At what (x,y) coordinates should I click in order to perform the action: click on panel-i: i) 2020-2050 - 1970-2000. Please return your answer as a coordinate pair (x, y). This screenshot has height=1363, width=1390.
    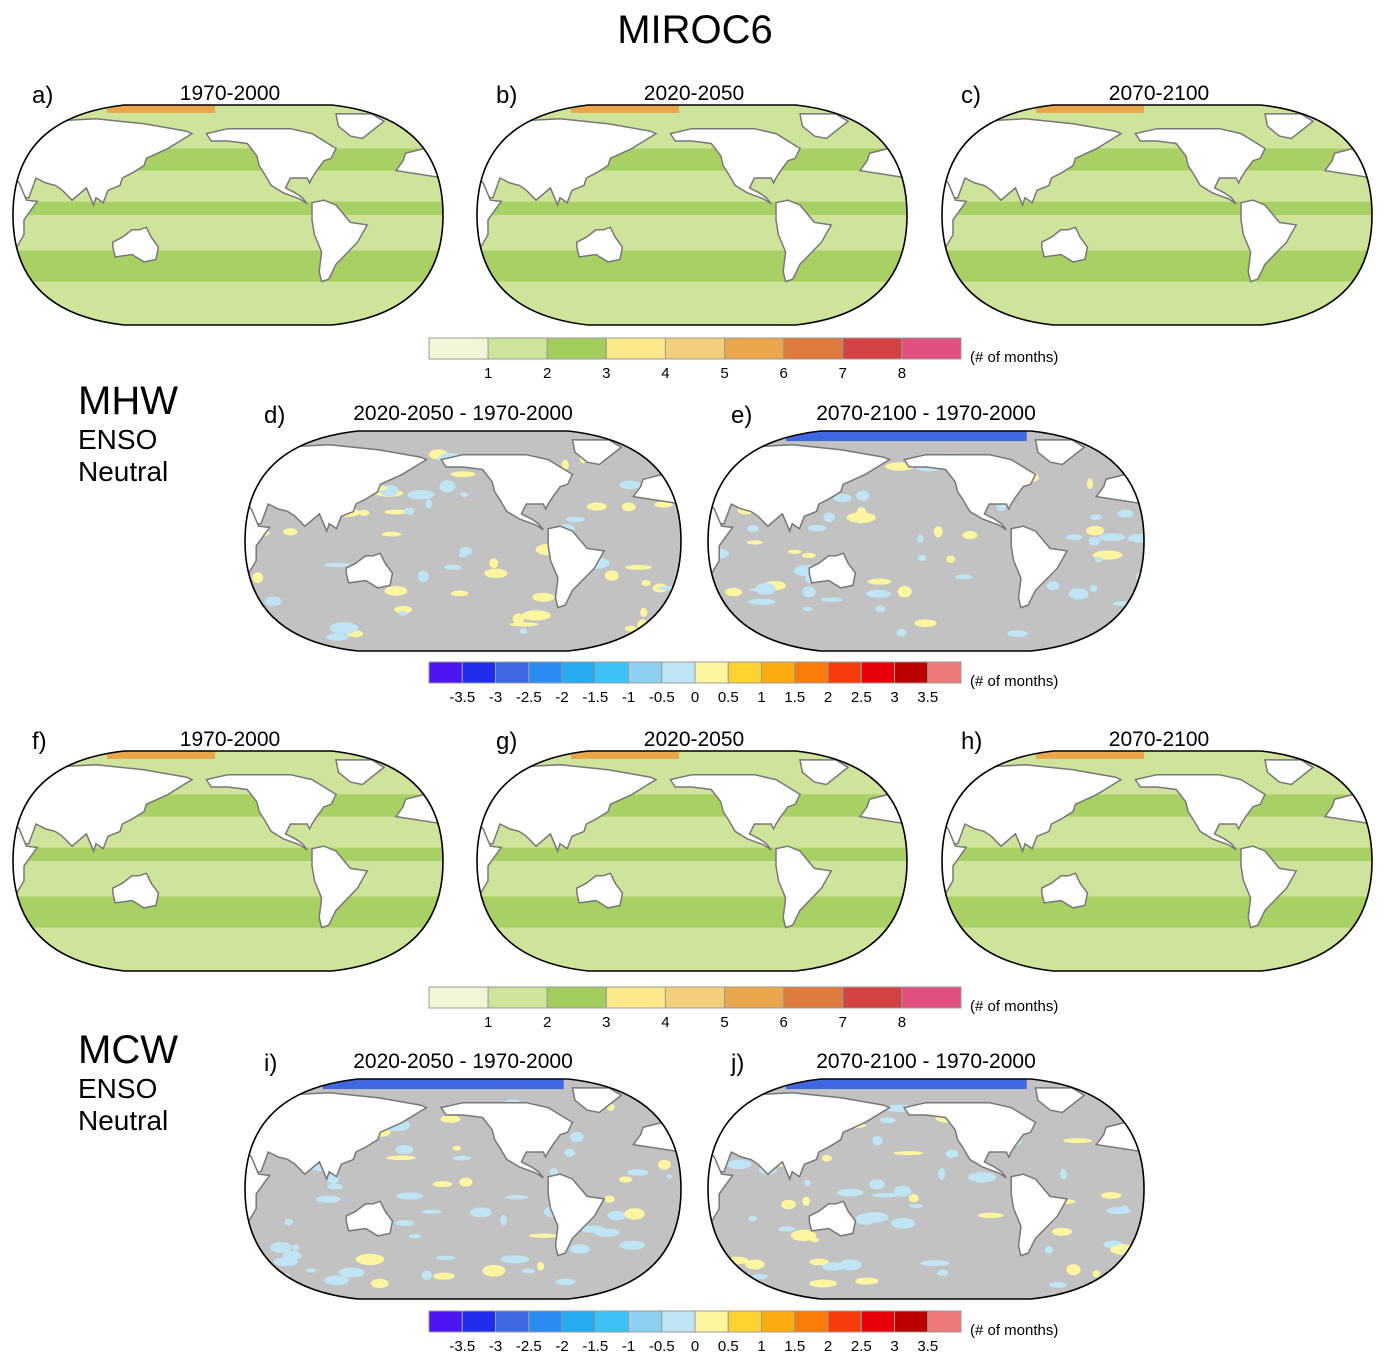
    Looking at the image, I should click on (463, 1176).